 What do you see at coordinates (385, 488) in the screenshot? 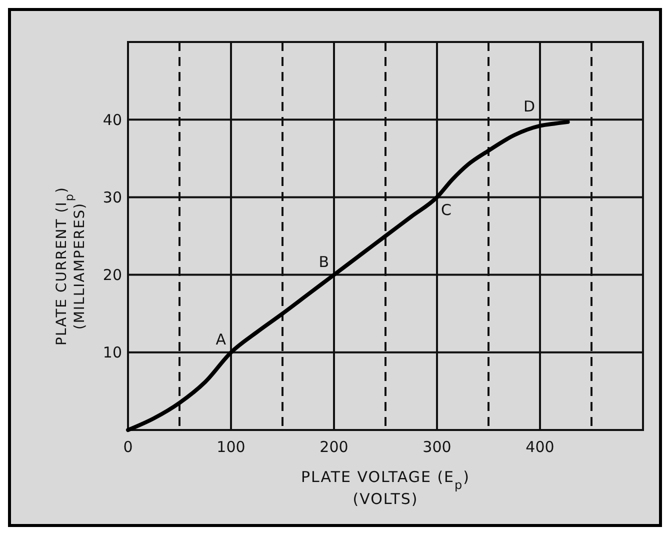
I see `text: PLATE VOLTAGE (E$_{p}$) (VOLTS)` at bounding box center [385, 488].